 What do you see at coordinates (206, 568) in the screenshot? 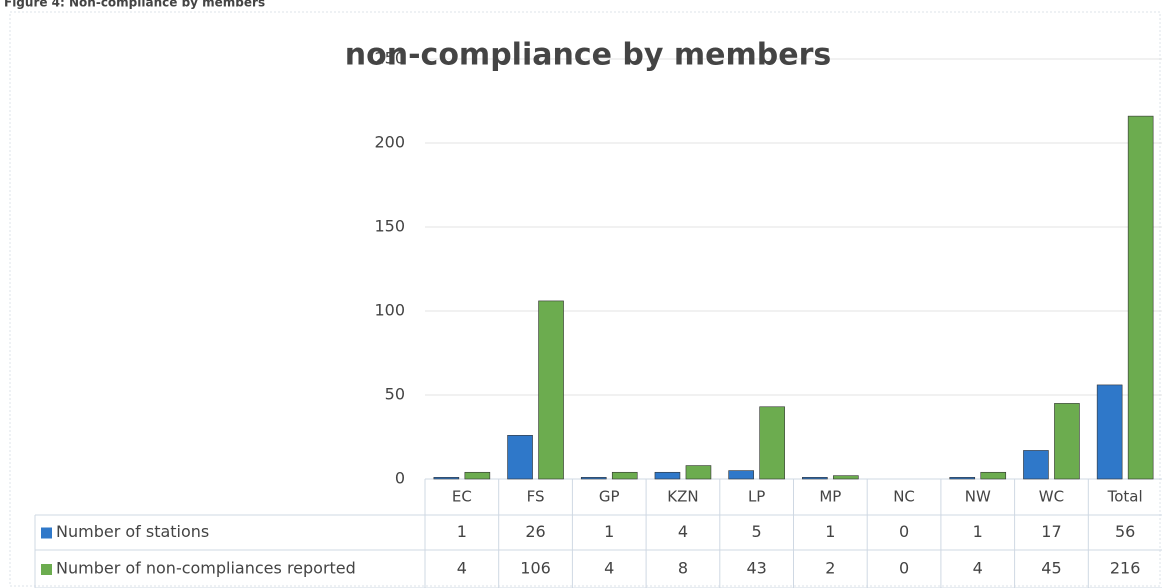
I see `legend-label: Number of non-compliances reported` at bounding box center [206, 568].